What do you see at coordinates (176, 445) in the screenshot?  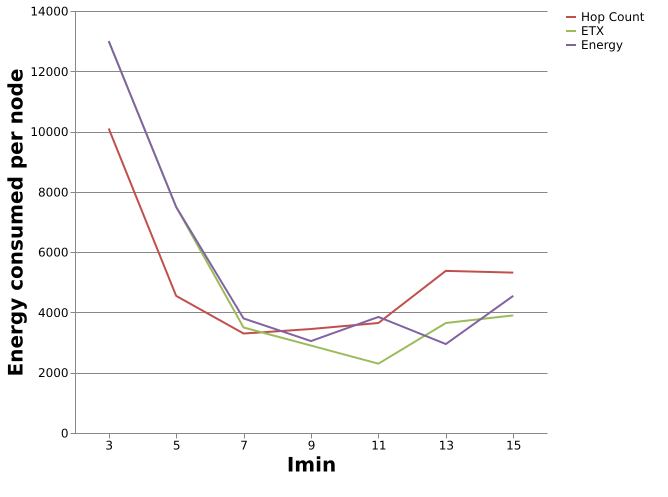 I see `x-tick-label: 5` at bounding box center [176, 445].